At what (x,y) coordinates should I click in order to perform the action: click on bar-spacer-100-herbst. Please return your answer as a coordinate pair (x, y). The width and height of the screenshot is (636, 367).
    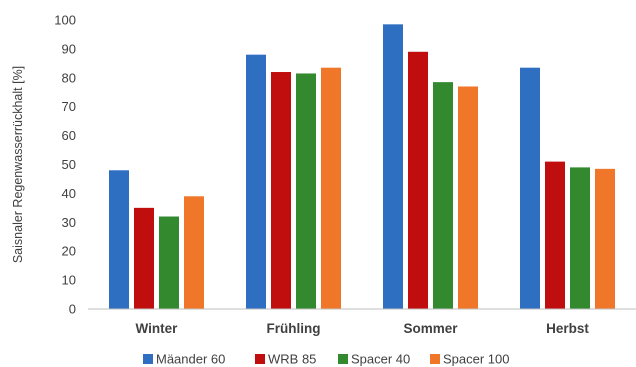
    Looking at the image, I should click on (605, 238).